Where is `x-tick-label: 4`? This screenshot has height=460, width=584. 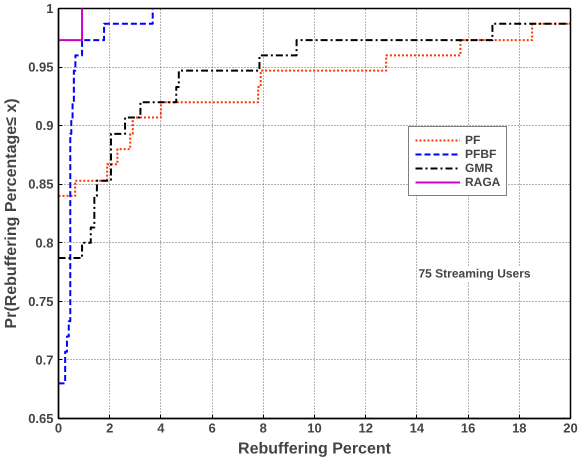
x-tick-label: 4 is located at coordinates (161, 428).